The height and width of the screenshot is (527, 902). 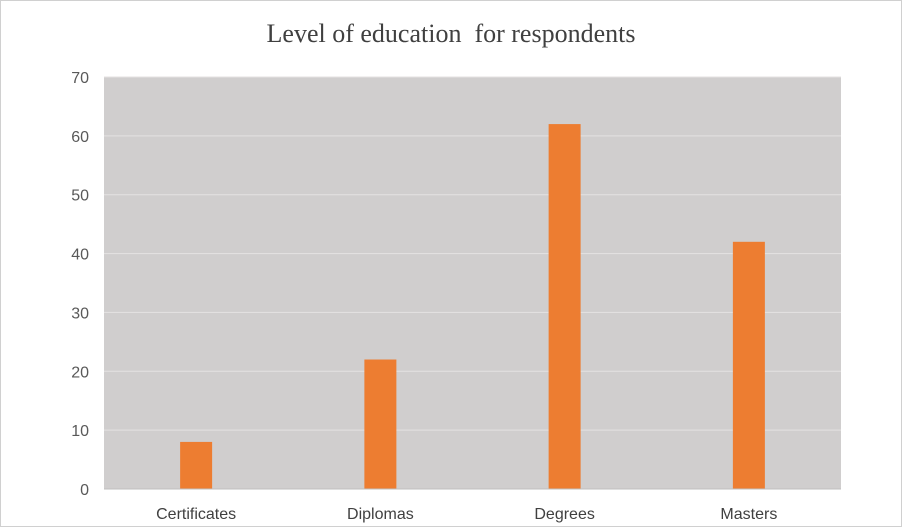 I want to click on bar-certificates, so click(x=196, y=465).